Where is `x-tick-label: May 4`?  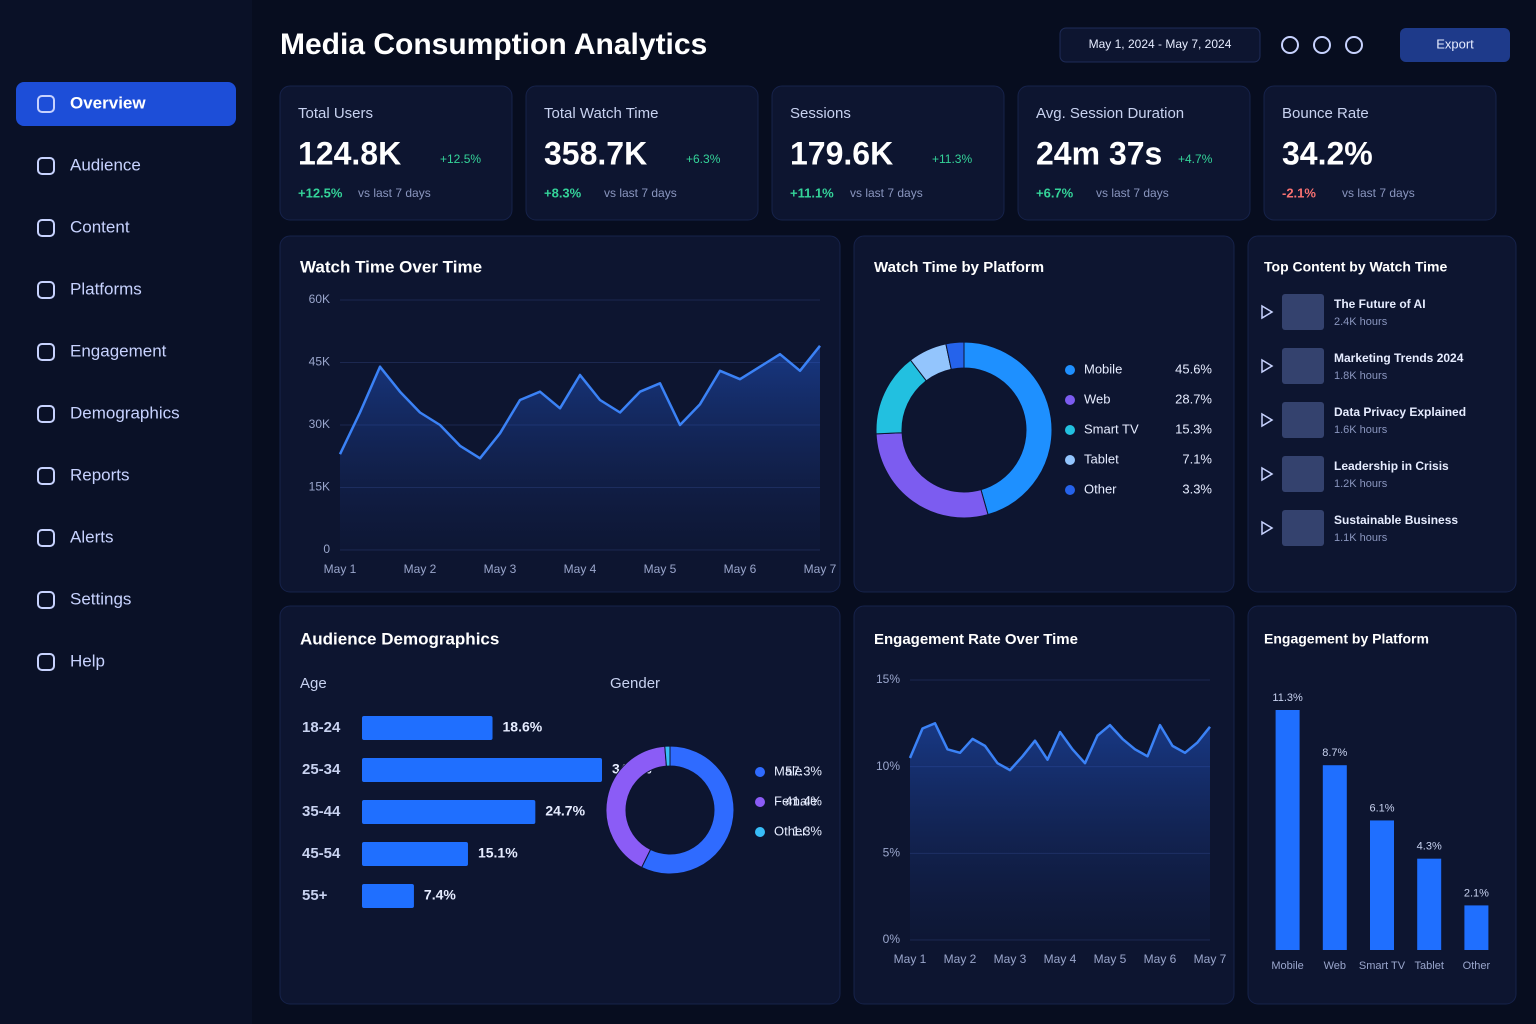
x-tick-label: May 4 is located at coordinates (580, 569).